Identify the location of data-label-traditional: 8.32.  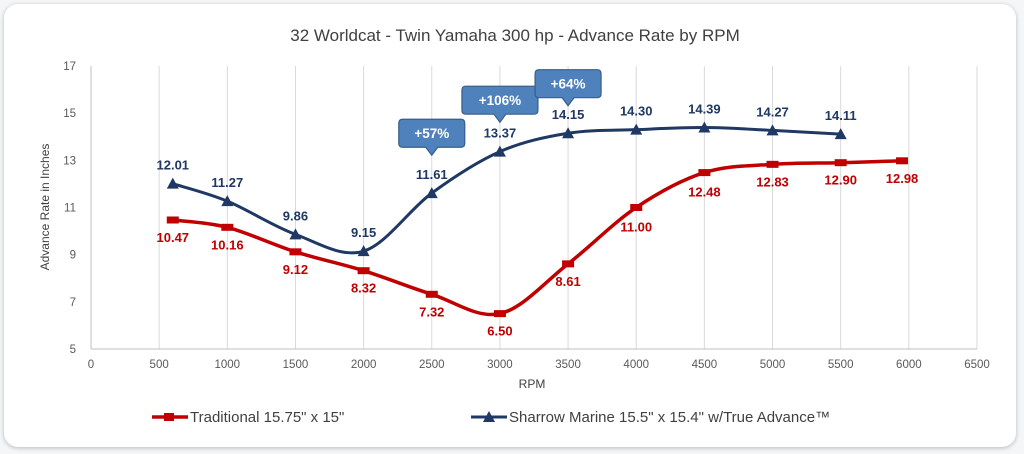
(363, 288).